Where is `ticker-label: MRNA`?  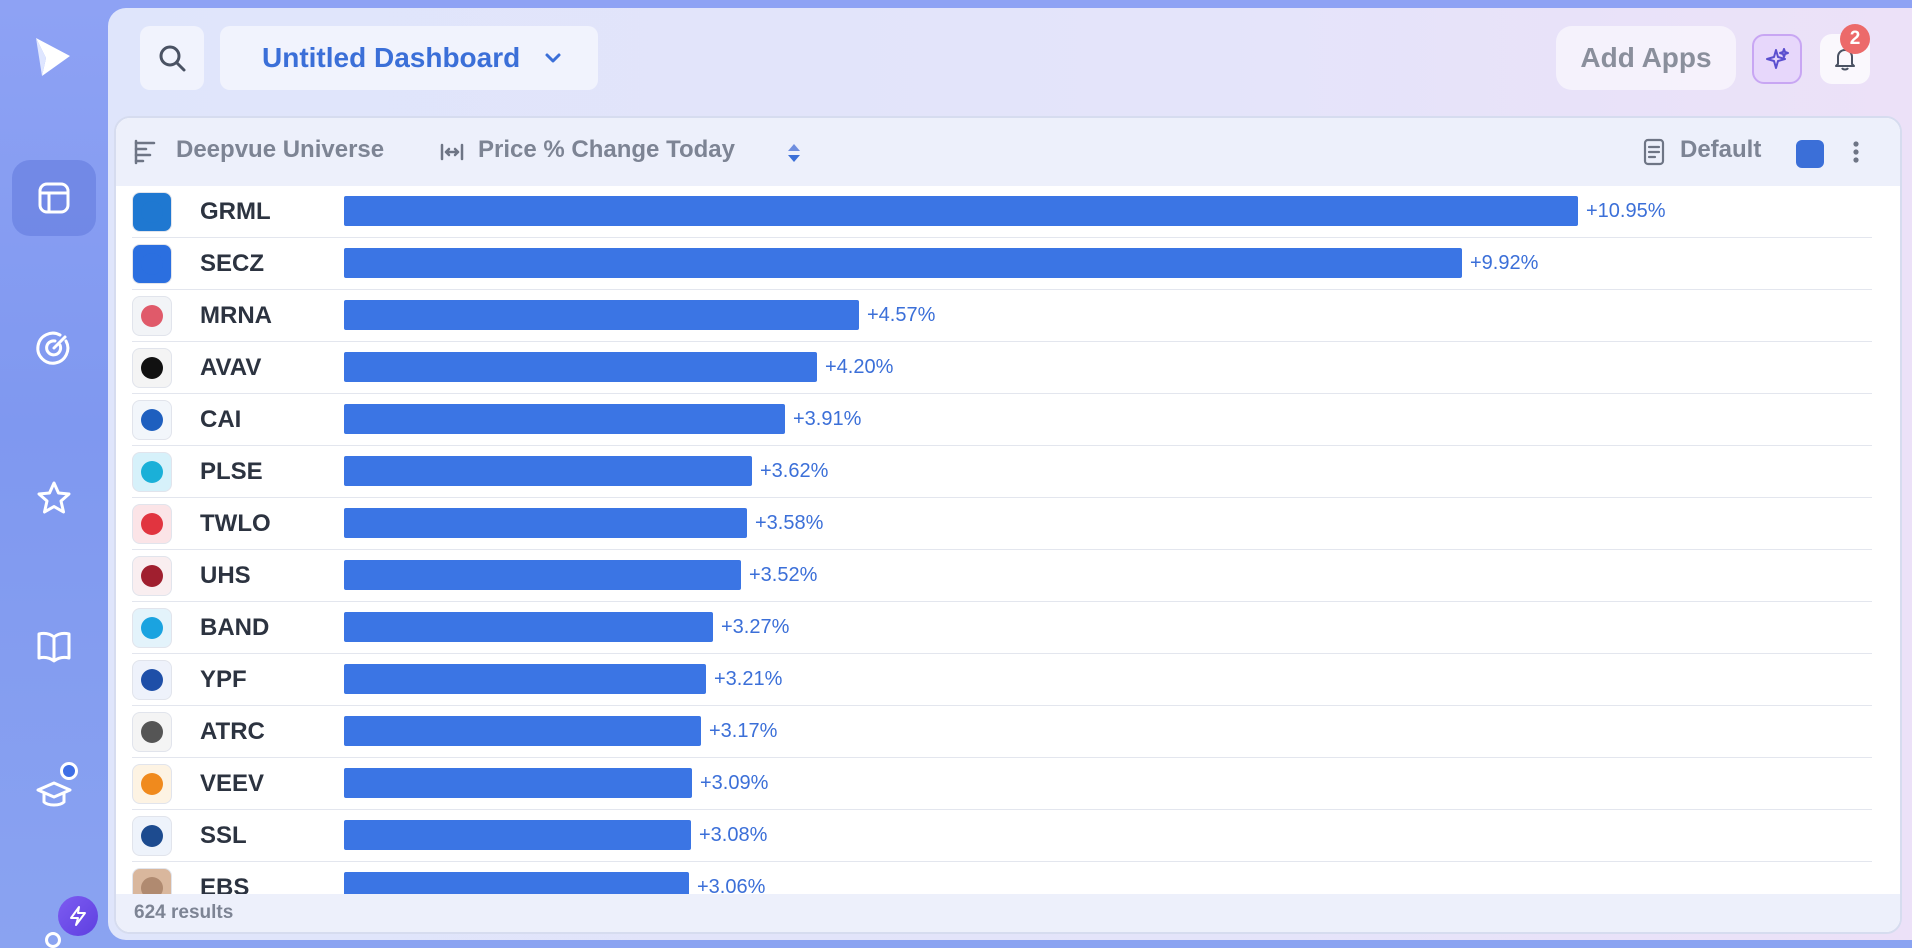
ticker-label: MRNA is located at coordinates (236, 315).